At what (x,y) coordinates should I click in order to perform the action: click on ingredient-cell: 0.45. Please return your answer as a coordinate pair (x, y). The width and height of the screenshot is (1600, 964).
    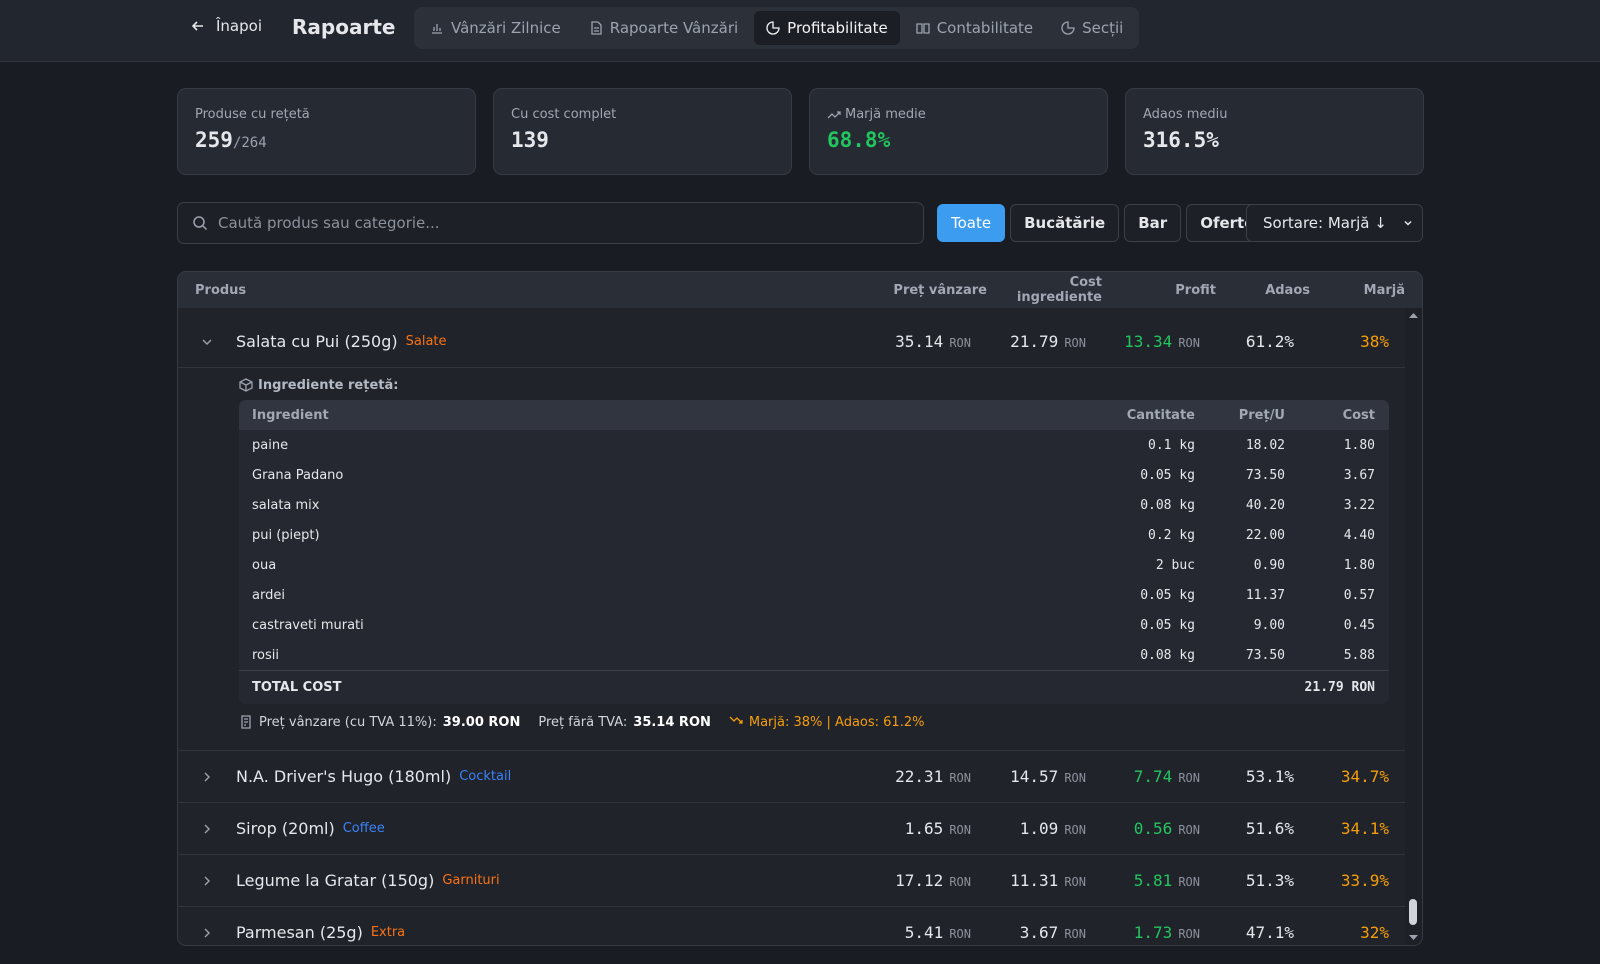
    Looking at the image, I should click on (1359, 625).